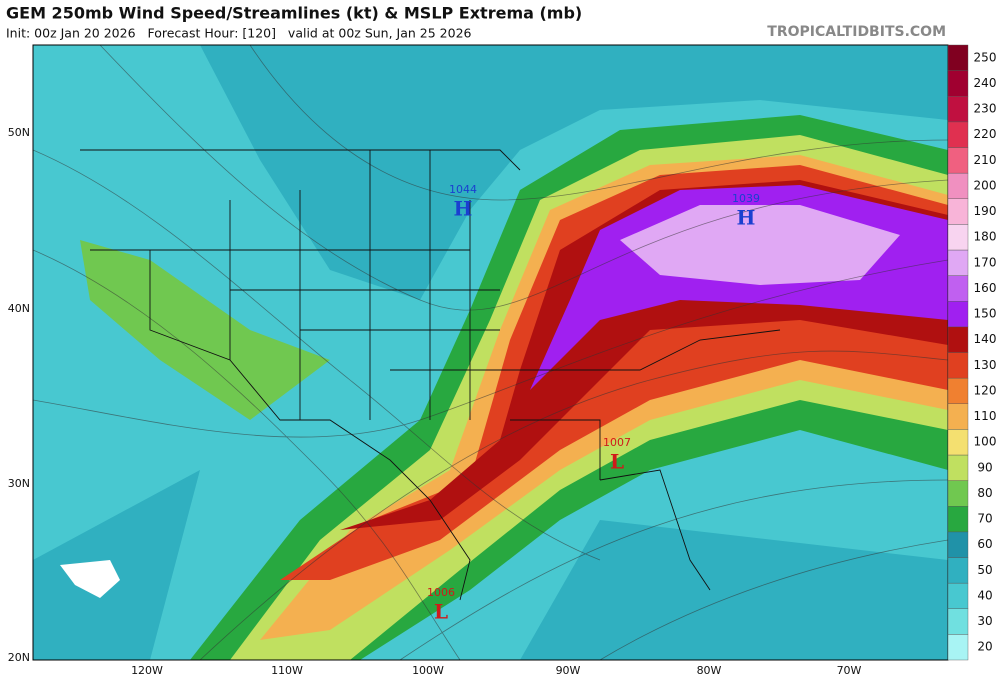 The width and height of the screenshot is (1000, 683). What do you see at coordinates (19, 308) in the screenshot?
I see `lat-label: 40N` at bounding box center [19, 308].